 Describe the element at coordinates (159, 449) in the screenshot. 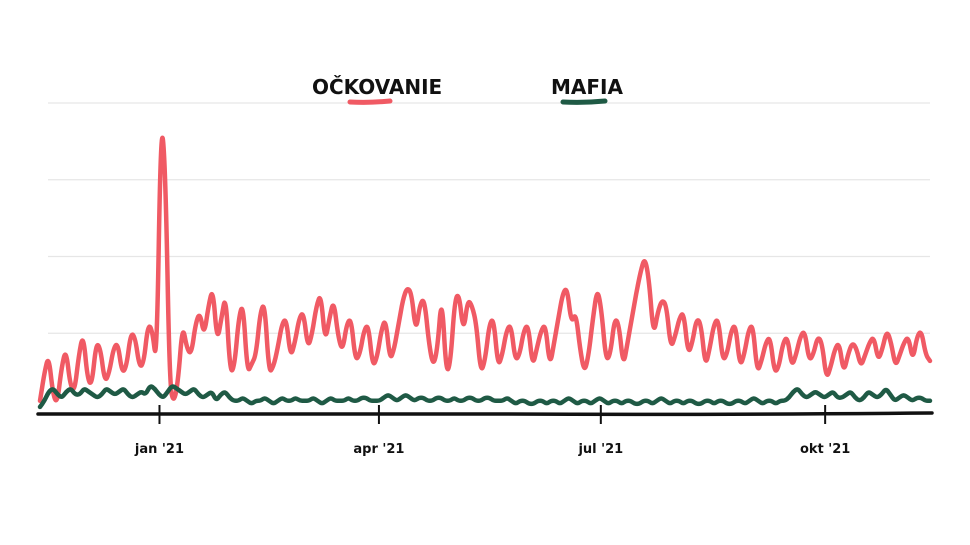

I see `x-tick-label: jan '21` at that location.